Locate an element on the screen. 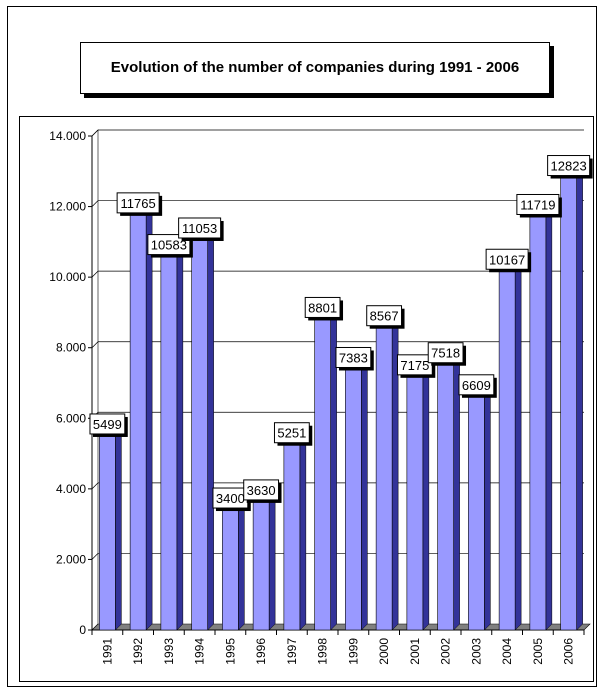 This screenshot has width=606, height=695. x-tick-label: 1995 is located at coordinates (230, 651).